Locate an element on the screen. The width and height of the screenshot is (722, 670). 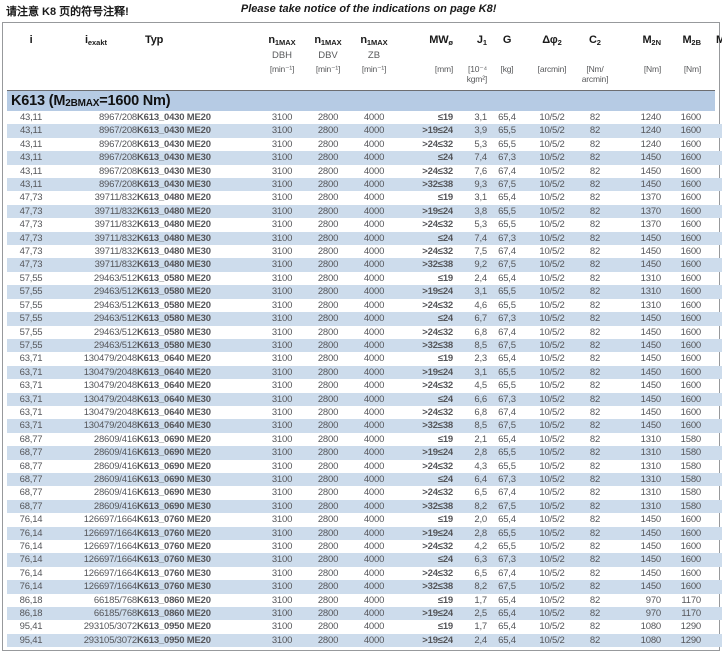
col-header-n1max-dbh: n1MAX DBH [min⁻¹] is located at coordinates (282, 54).